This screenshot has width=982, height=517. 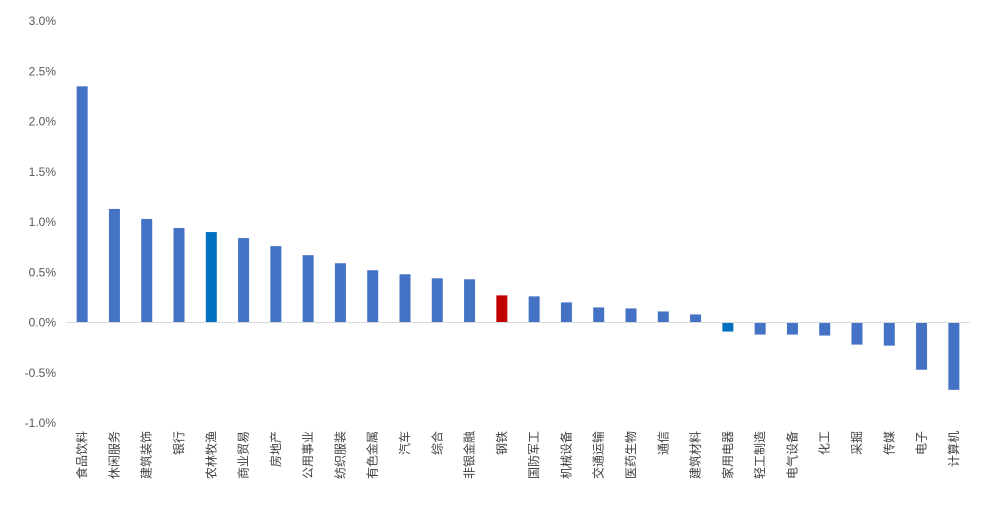 I want to click on y-tick-label: -0.5%, so click(x=41, y=373).